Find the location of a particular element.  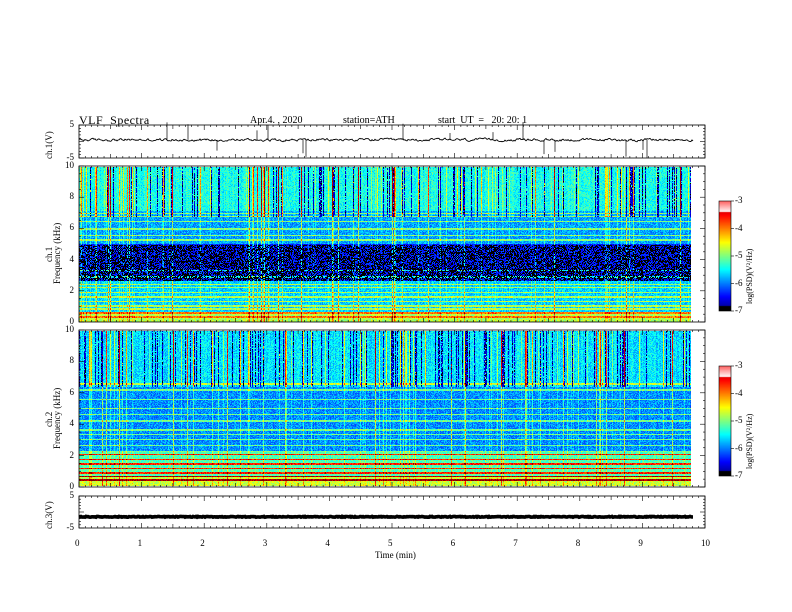

x-tick-label: 10 is located at coordinates (705, 543).